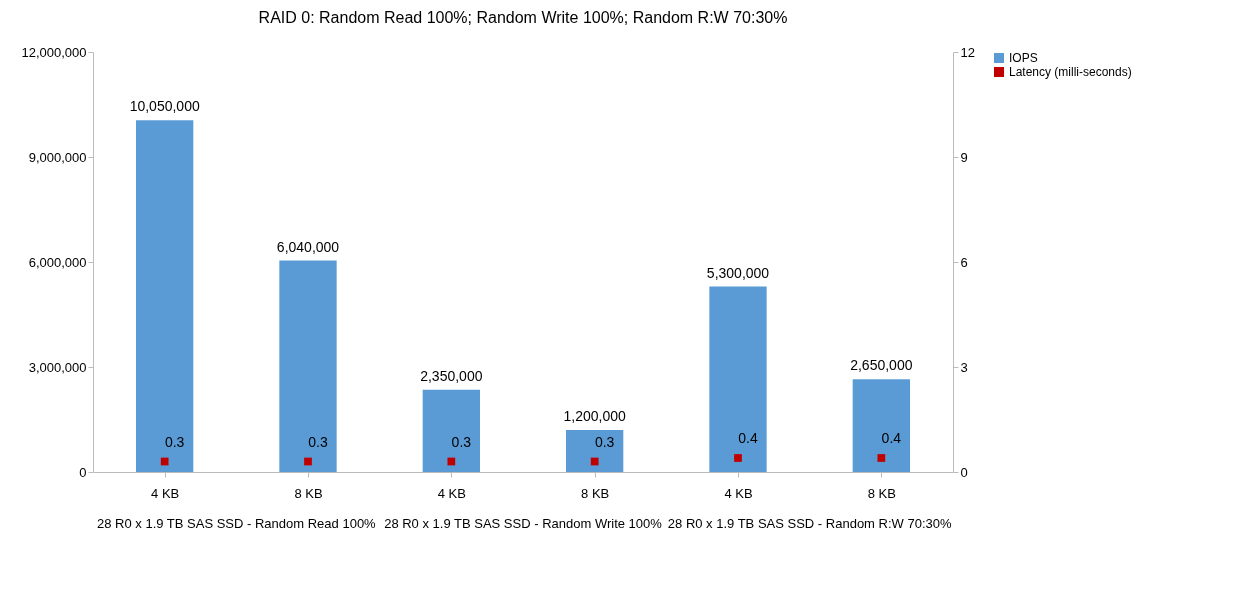 The height and width of the screenshot is (600, 1245). What do you see at coordinates (523, 17) in the screenshot?
I see `chart-title: RAID 0: Random Read 100%; Random Write 100%; Random R:W 70:30%` at bounding box center [523, 17].